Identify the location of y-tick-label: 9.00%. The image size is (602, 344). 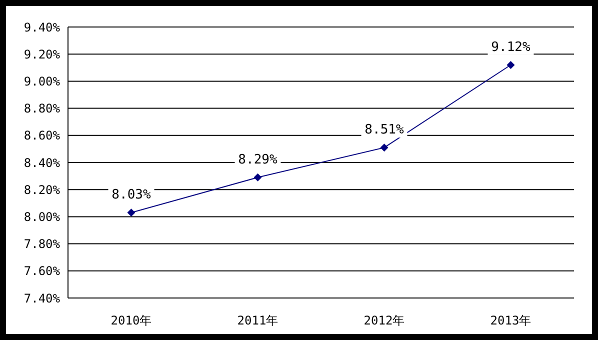
(42, 81).